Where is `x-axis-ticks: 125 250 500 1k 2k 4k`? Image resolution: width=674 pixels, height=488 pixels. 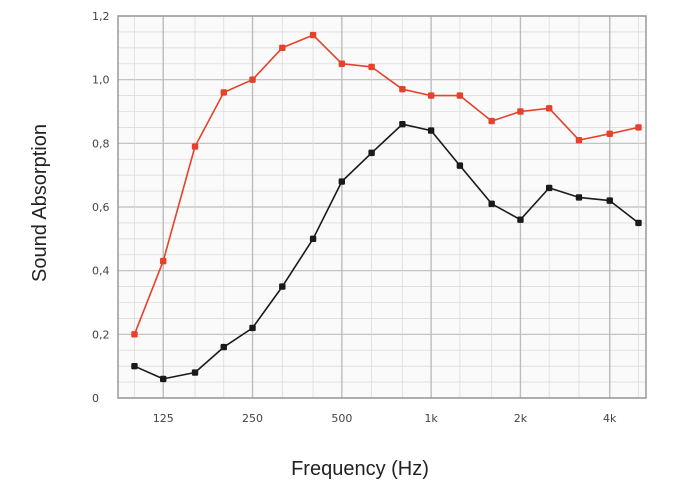 x-axis-ticks: 125 250 500 1k 2k 4k is located at coordinates (385, 418).